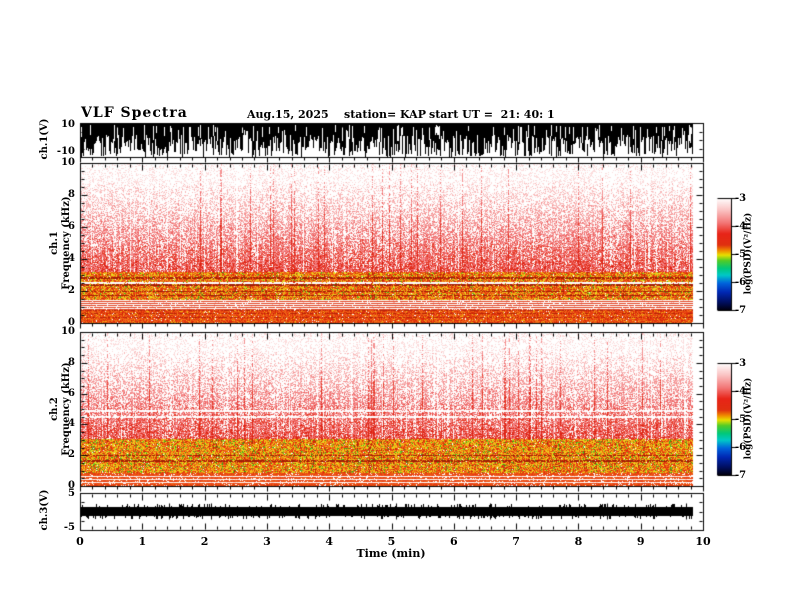  Describe the element at coordinates (71, 290) in the screenshot. I see `ch1-spec-ytick-label: 2` at that location.